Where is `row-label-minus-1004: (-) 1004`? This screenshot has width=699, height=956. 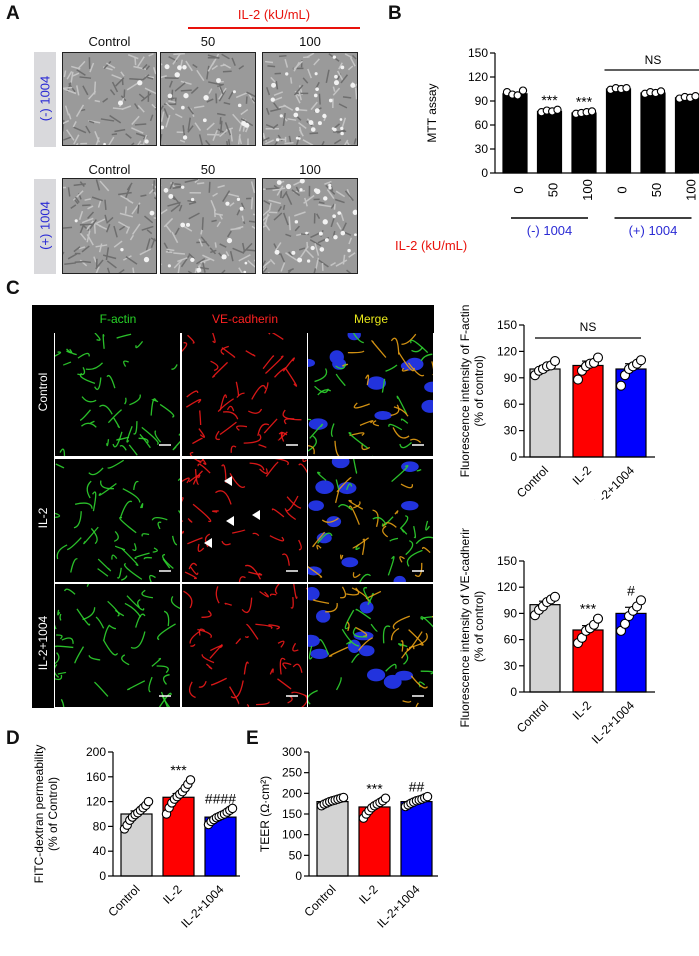 row-label-minus-1004: (-) 1004 is located at coordinates (45, 98).